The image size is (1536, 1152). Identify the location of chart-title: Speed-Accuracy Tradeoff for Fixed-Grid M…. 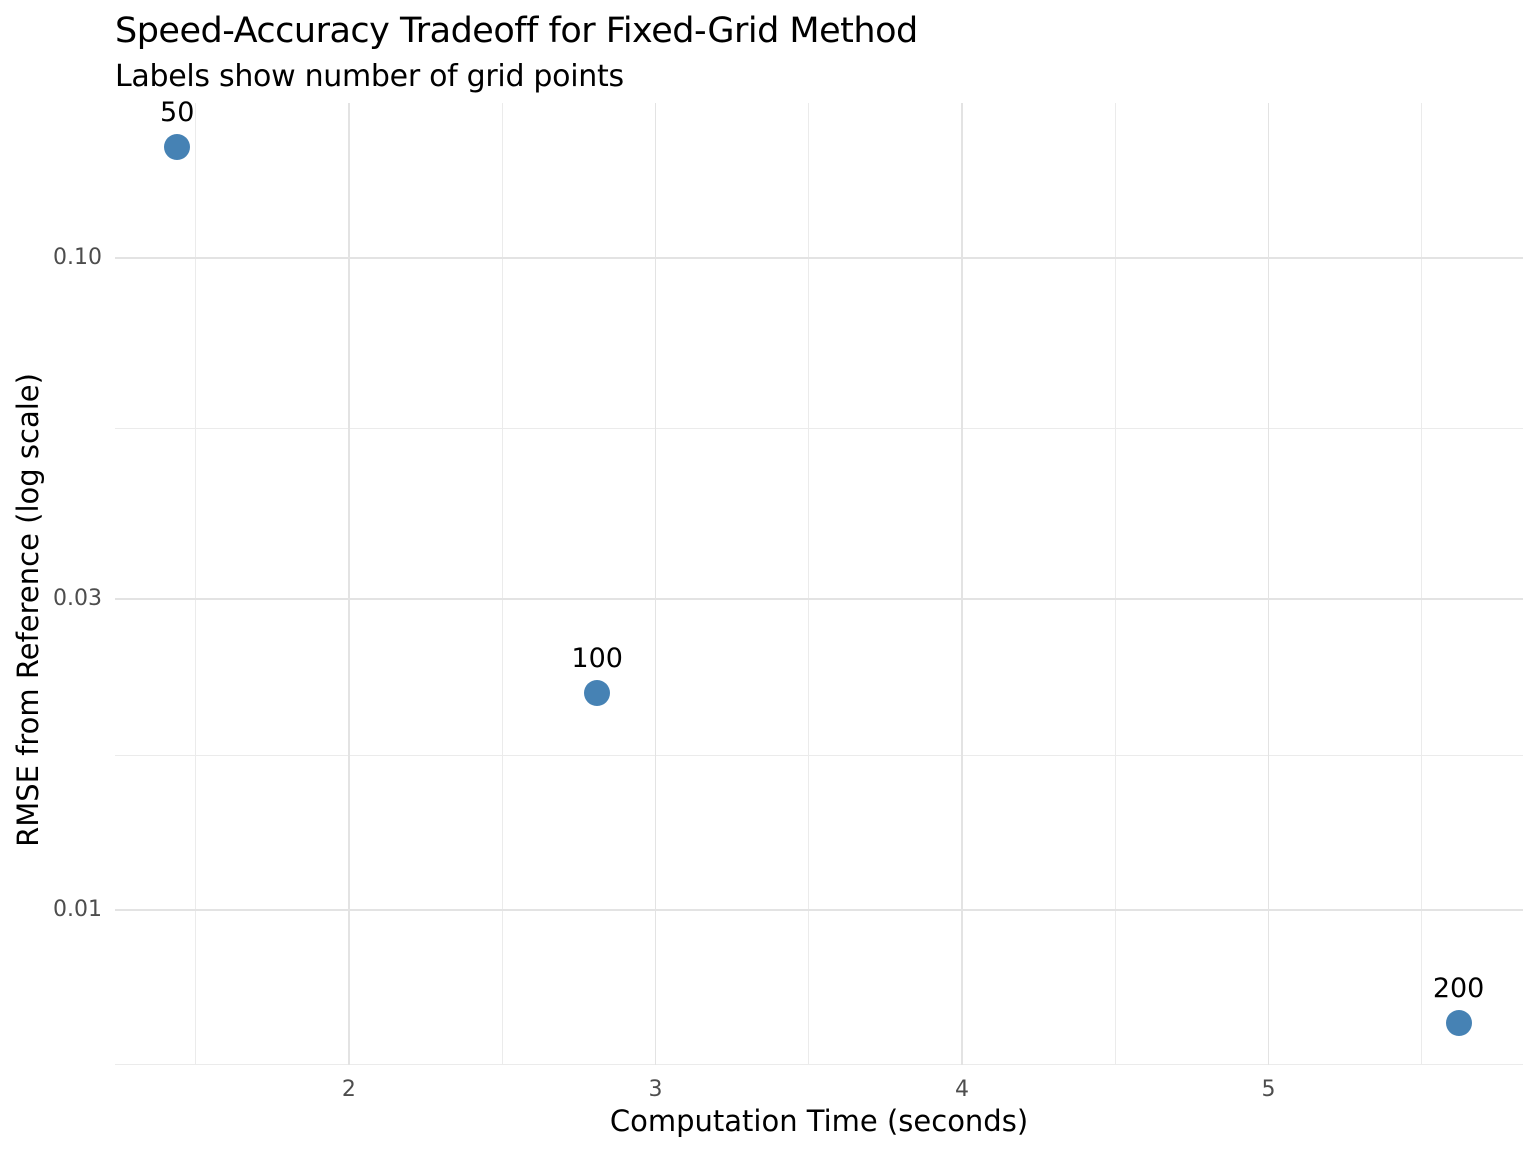
(516, 31).